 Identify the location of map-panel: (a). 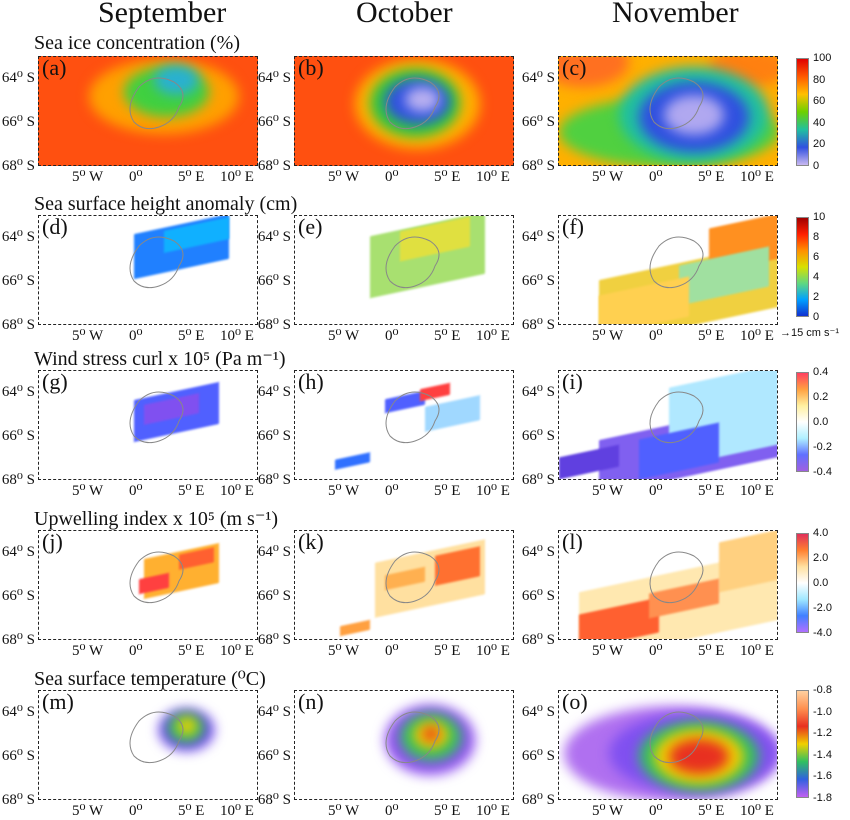
(148, 111).